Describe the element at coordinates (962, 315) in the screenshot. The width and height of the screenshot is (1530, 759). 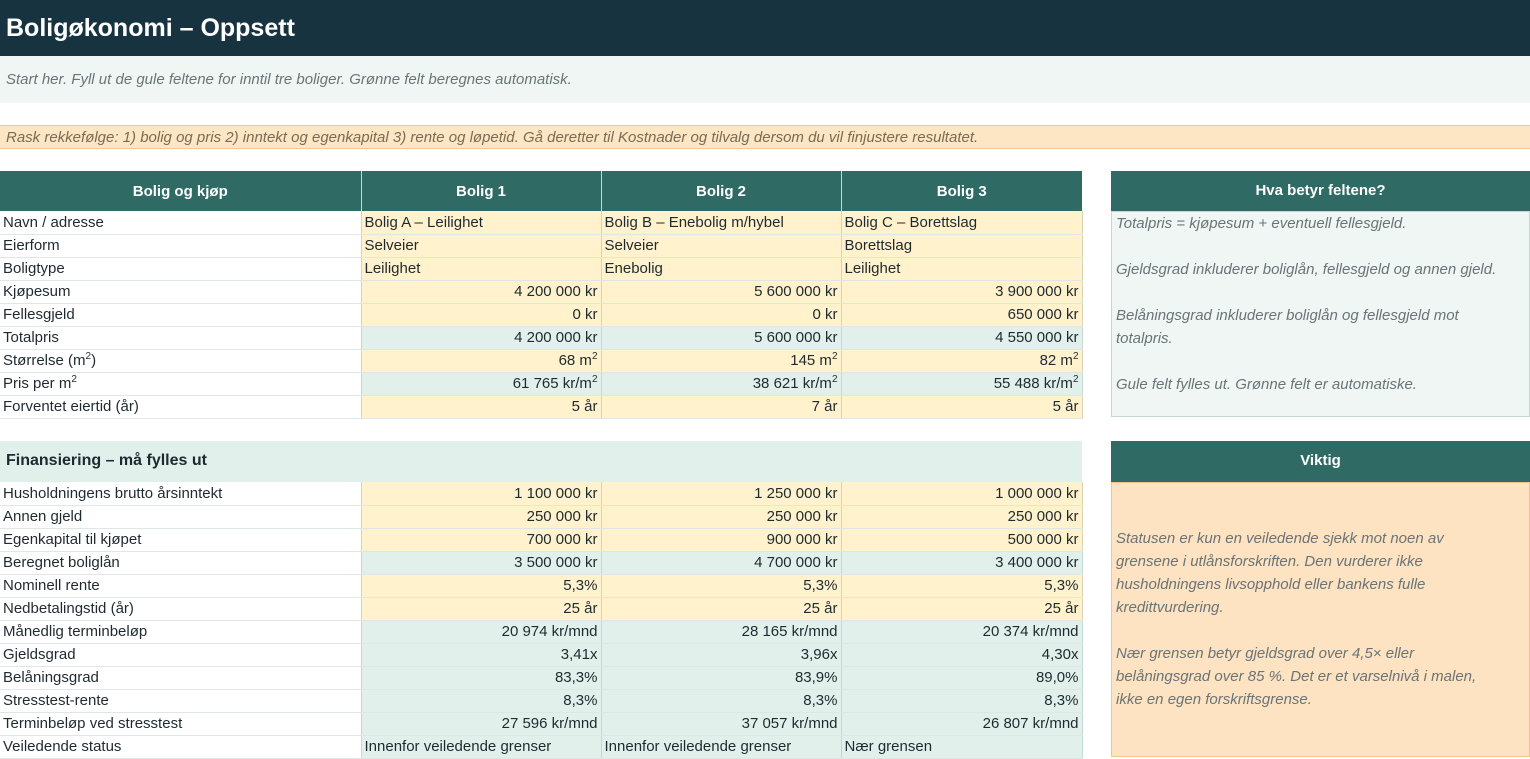
I see `cell-input: 650 000 kr` at that location.